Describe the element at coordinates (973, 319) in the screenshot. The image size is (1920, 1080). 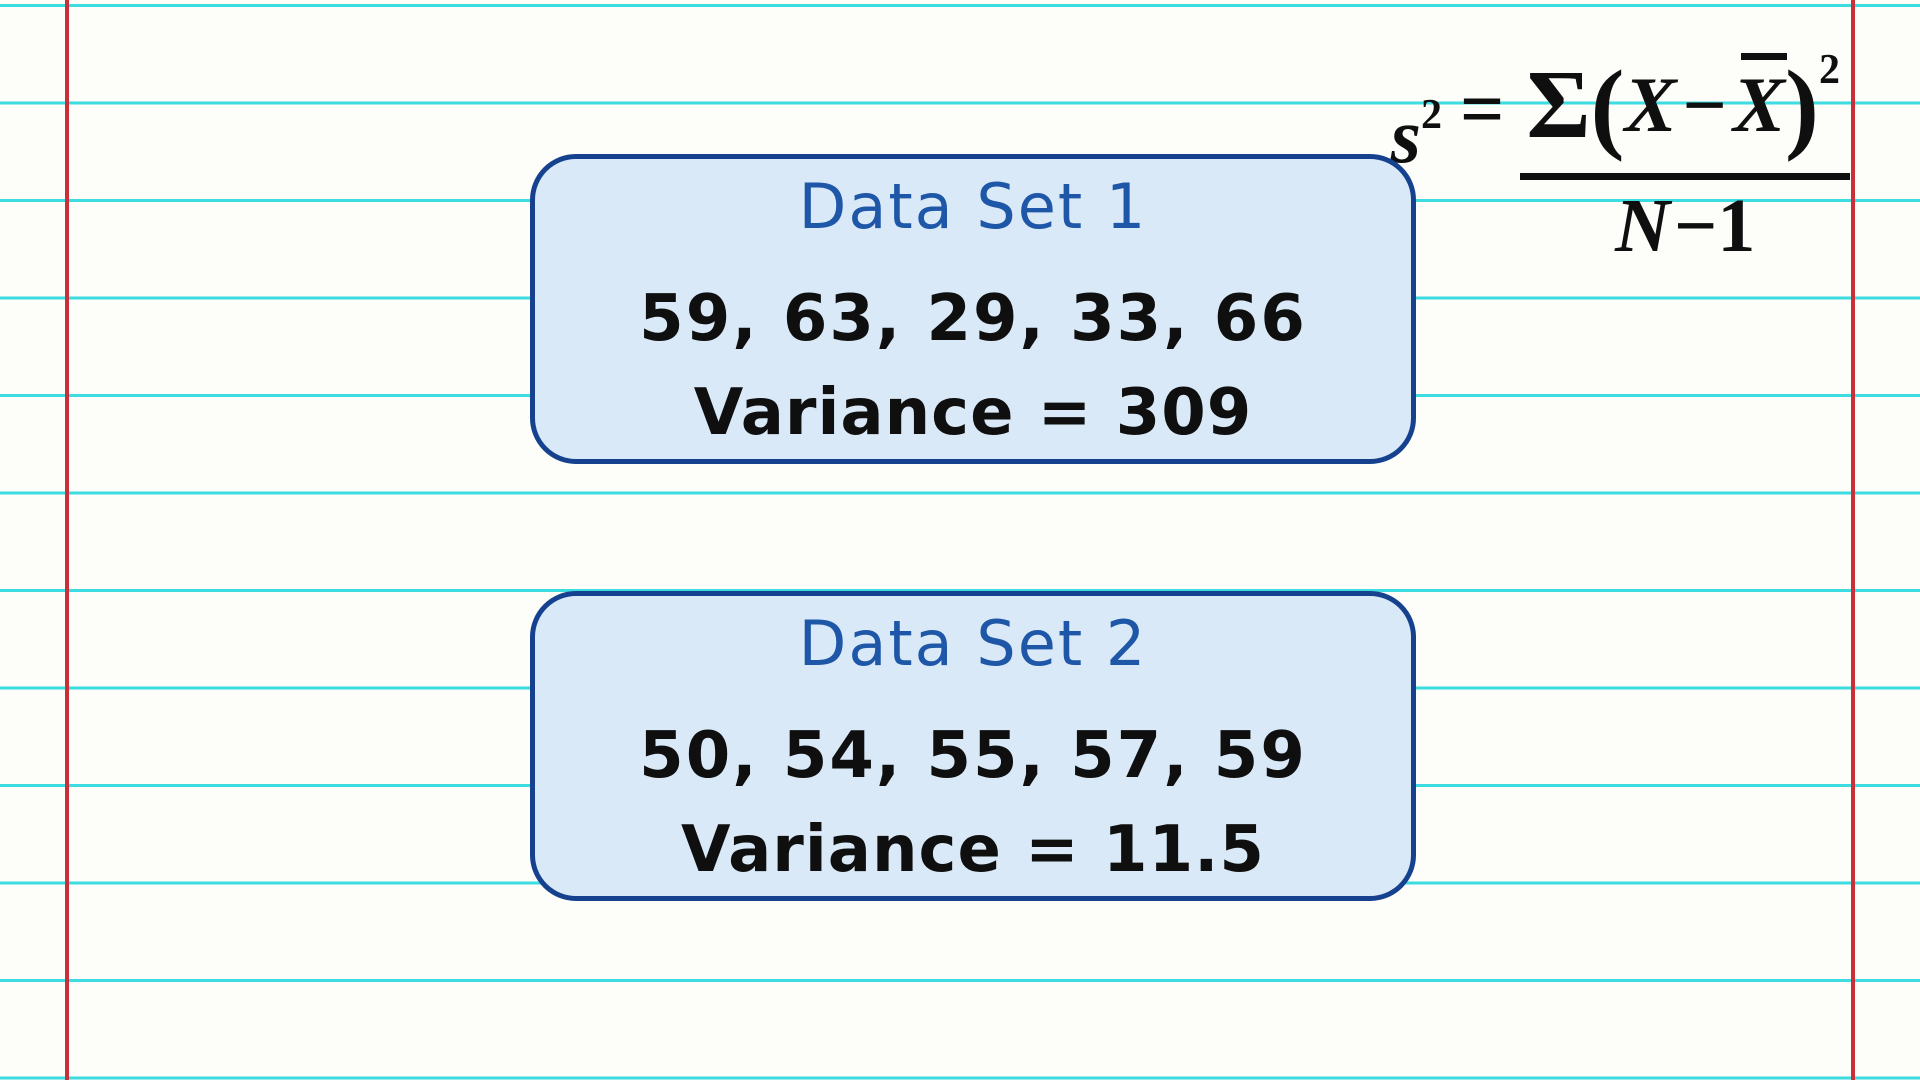
I see `data-set-1-values: 59, 63, 29, 33, 66` at that location.